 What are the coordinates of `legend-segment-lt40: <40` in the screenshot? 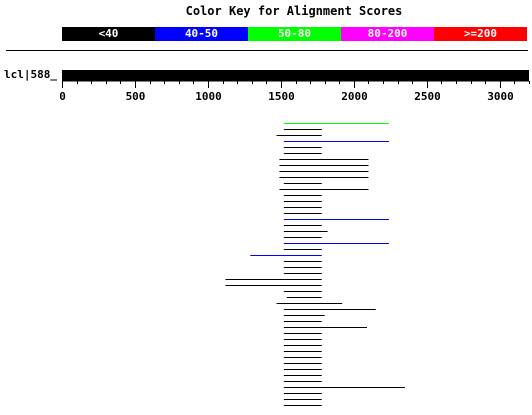 It's located at (108, 34).